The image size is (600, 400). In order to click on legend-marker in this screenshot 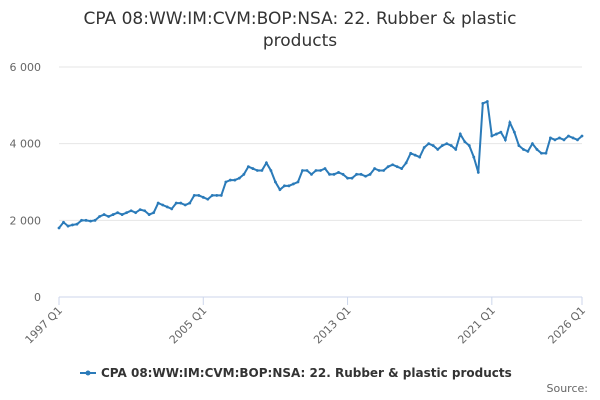, I will do `click(88, 373)`.